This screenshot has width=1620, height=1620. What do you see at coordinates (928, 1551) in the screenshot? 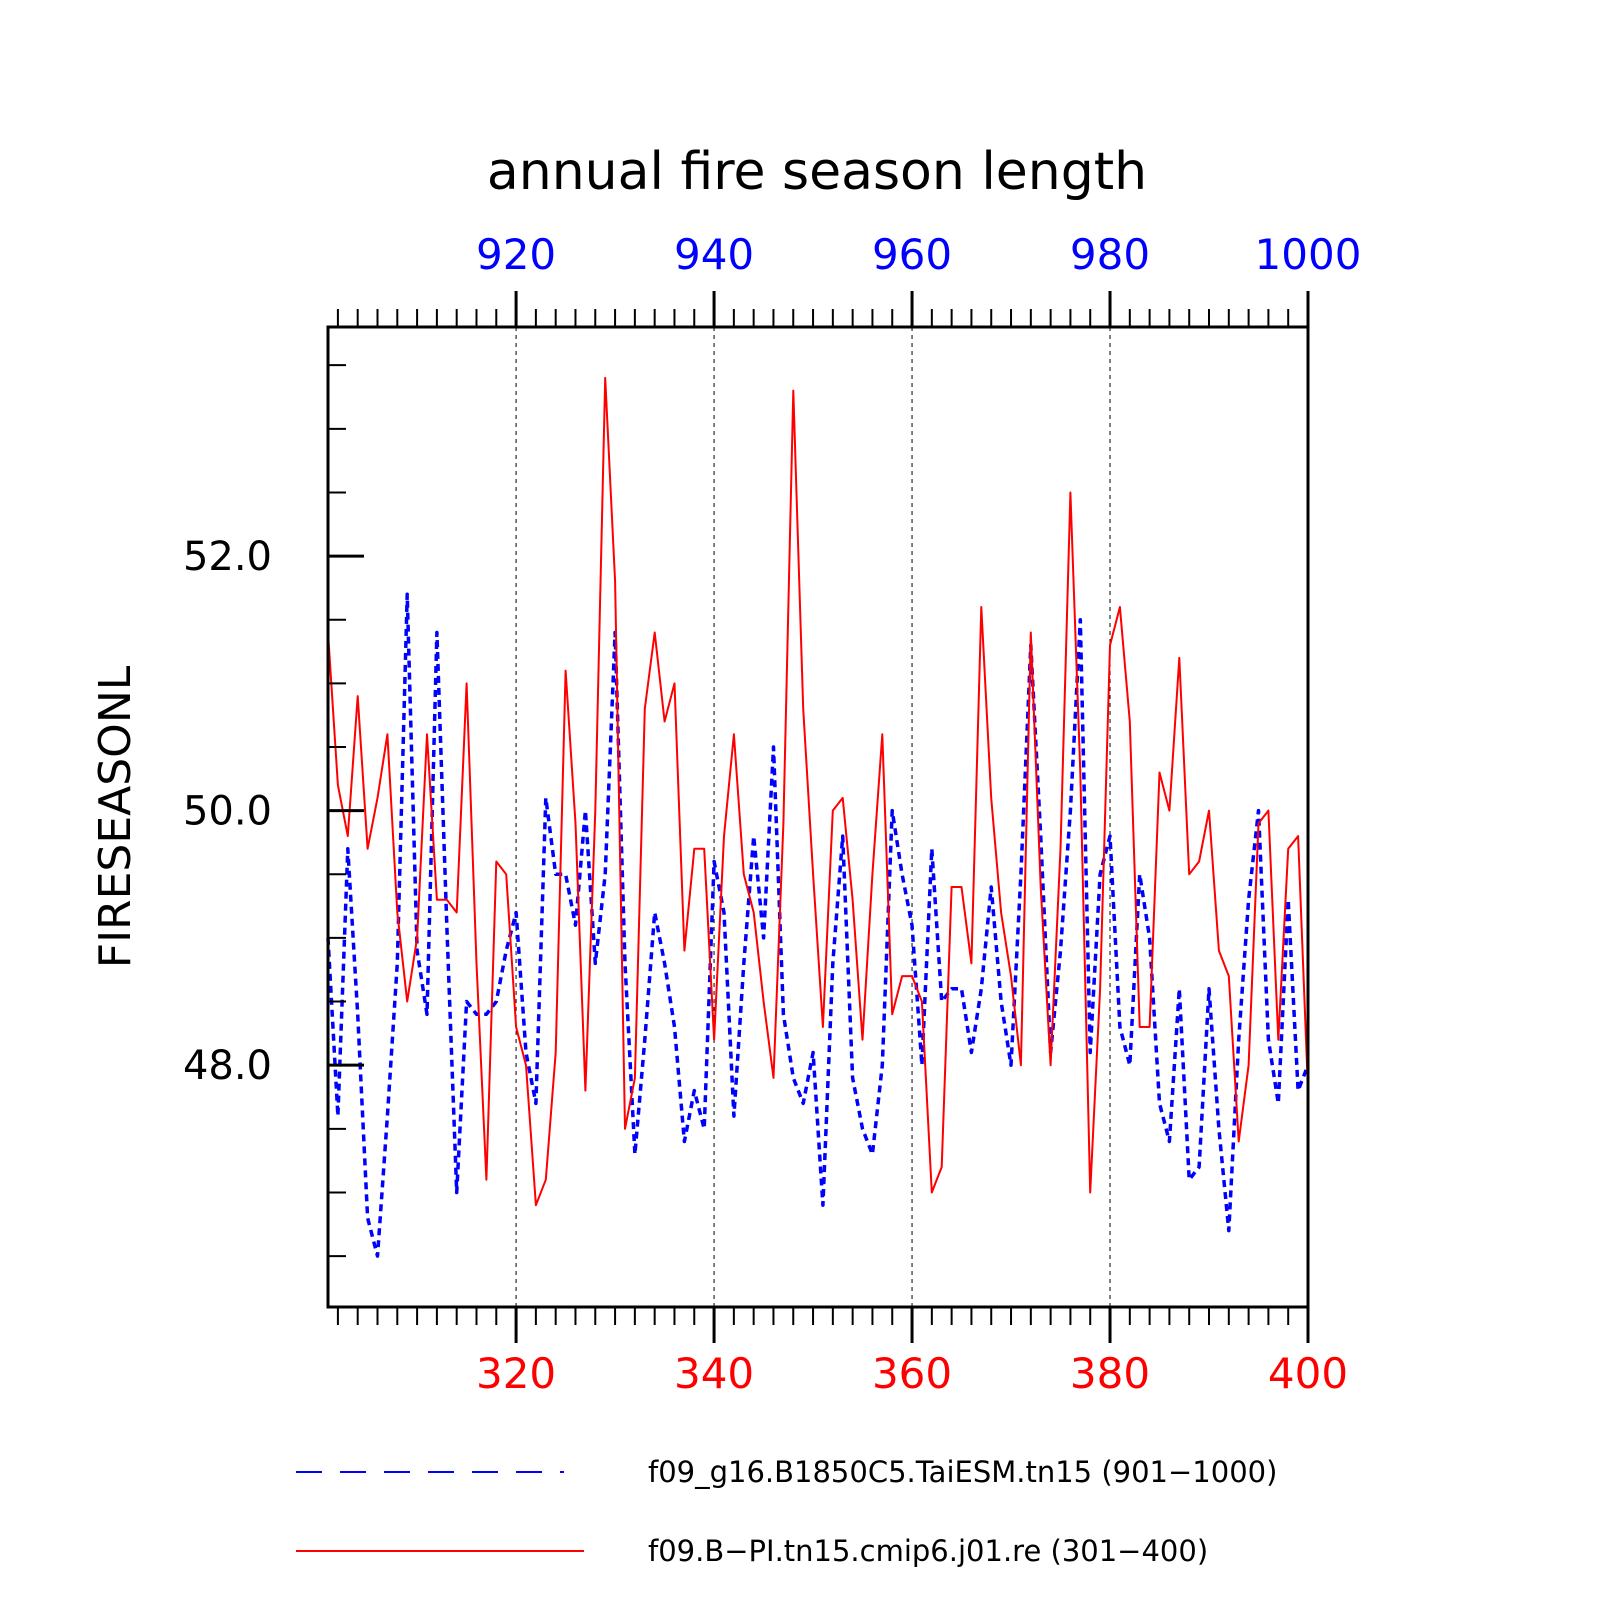
I see `legend-label-series-2: f09.B−PI.tn15.cmip6.j01.re (301−400)` at bounding box center [928, 1551].